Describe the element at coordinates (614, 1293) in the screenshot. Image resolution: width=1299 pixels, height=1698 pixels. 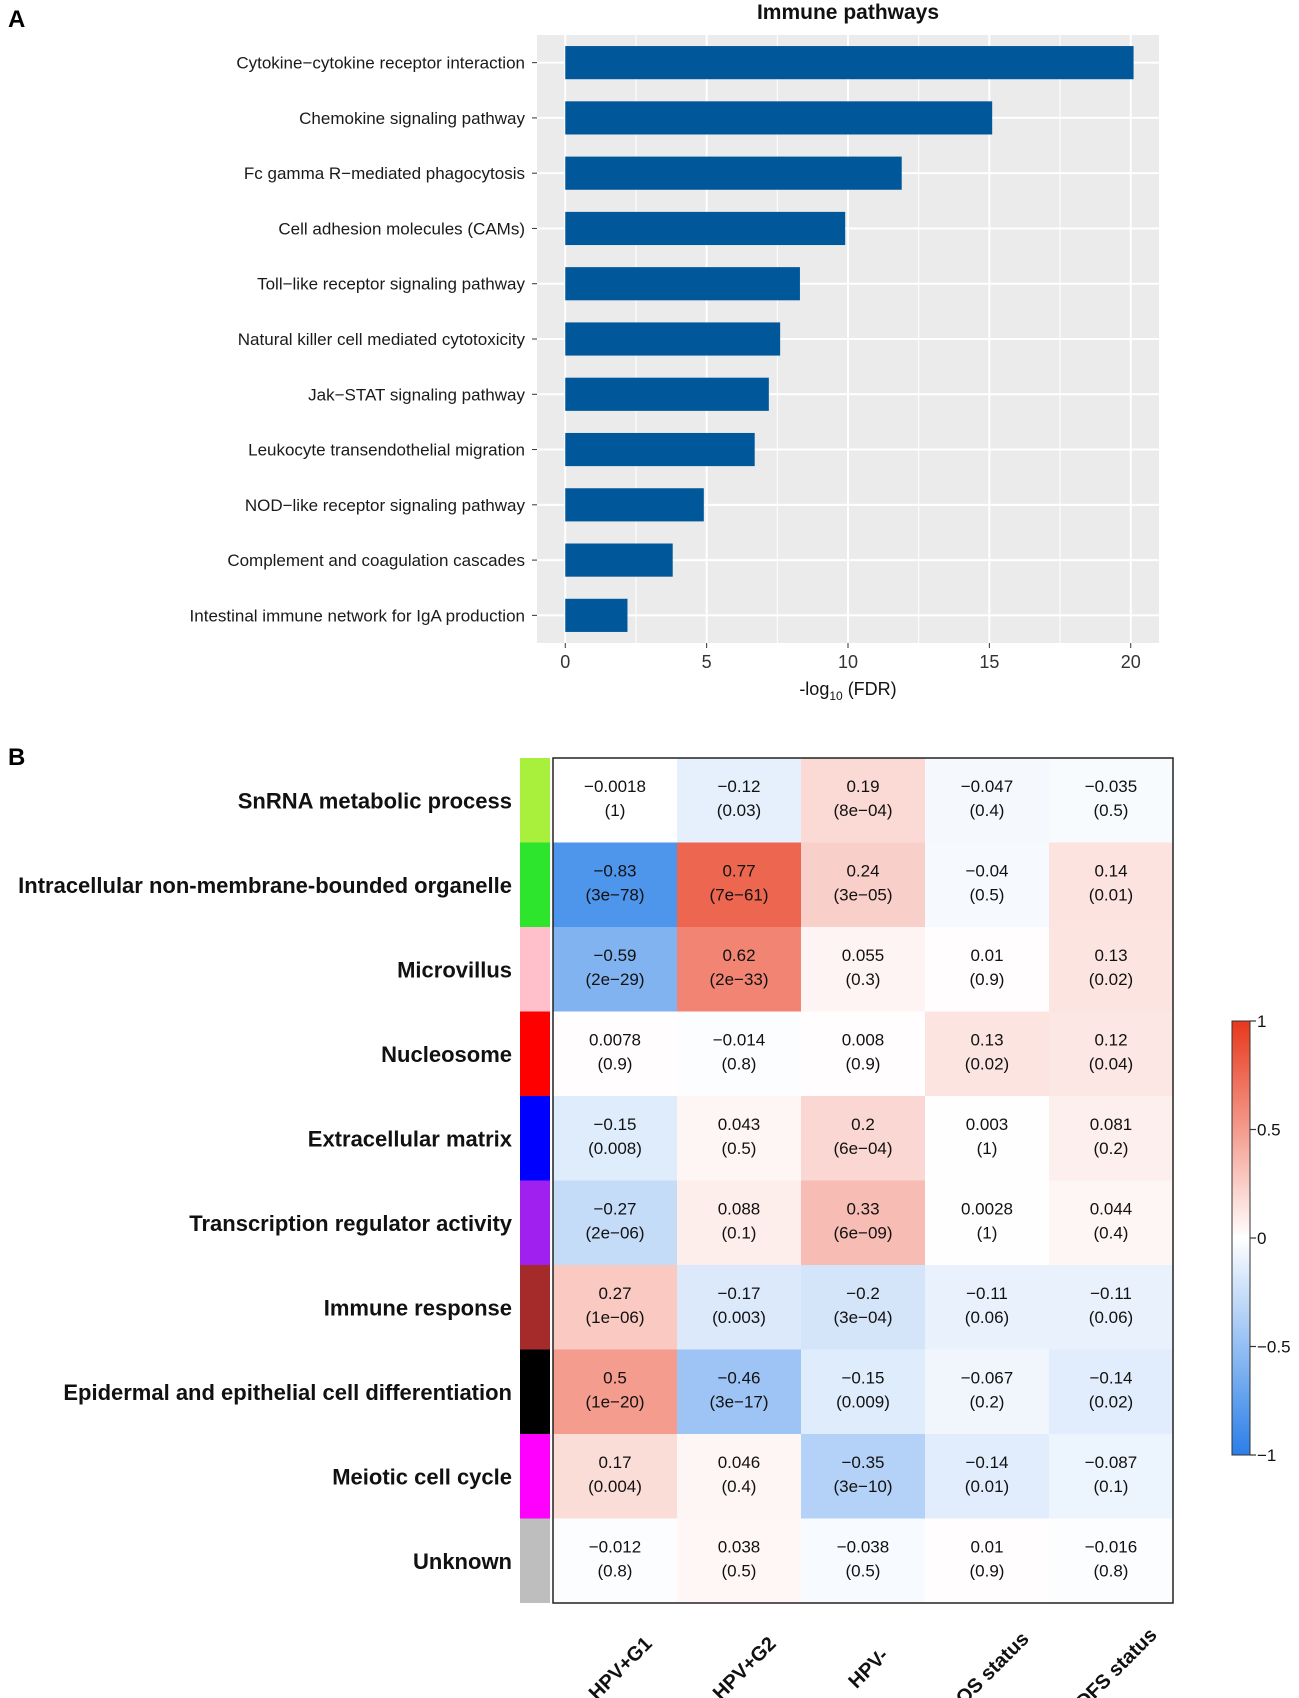
I see `cell-value-label: 0.27` at that location.